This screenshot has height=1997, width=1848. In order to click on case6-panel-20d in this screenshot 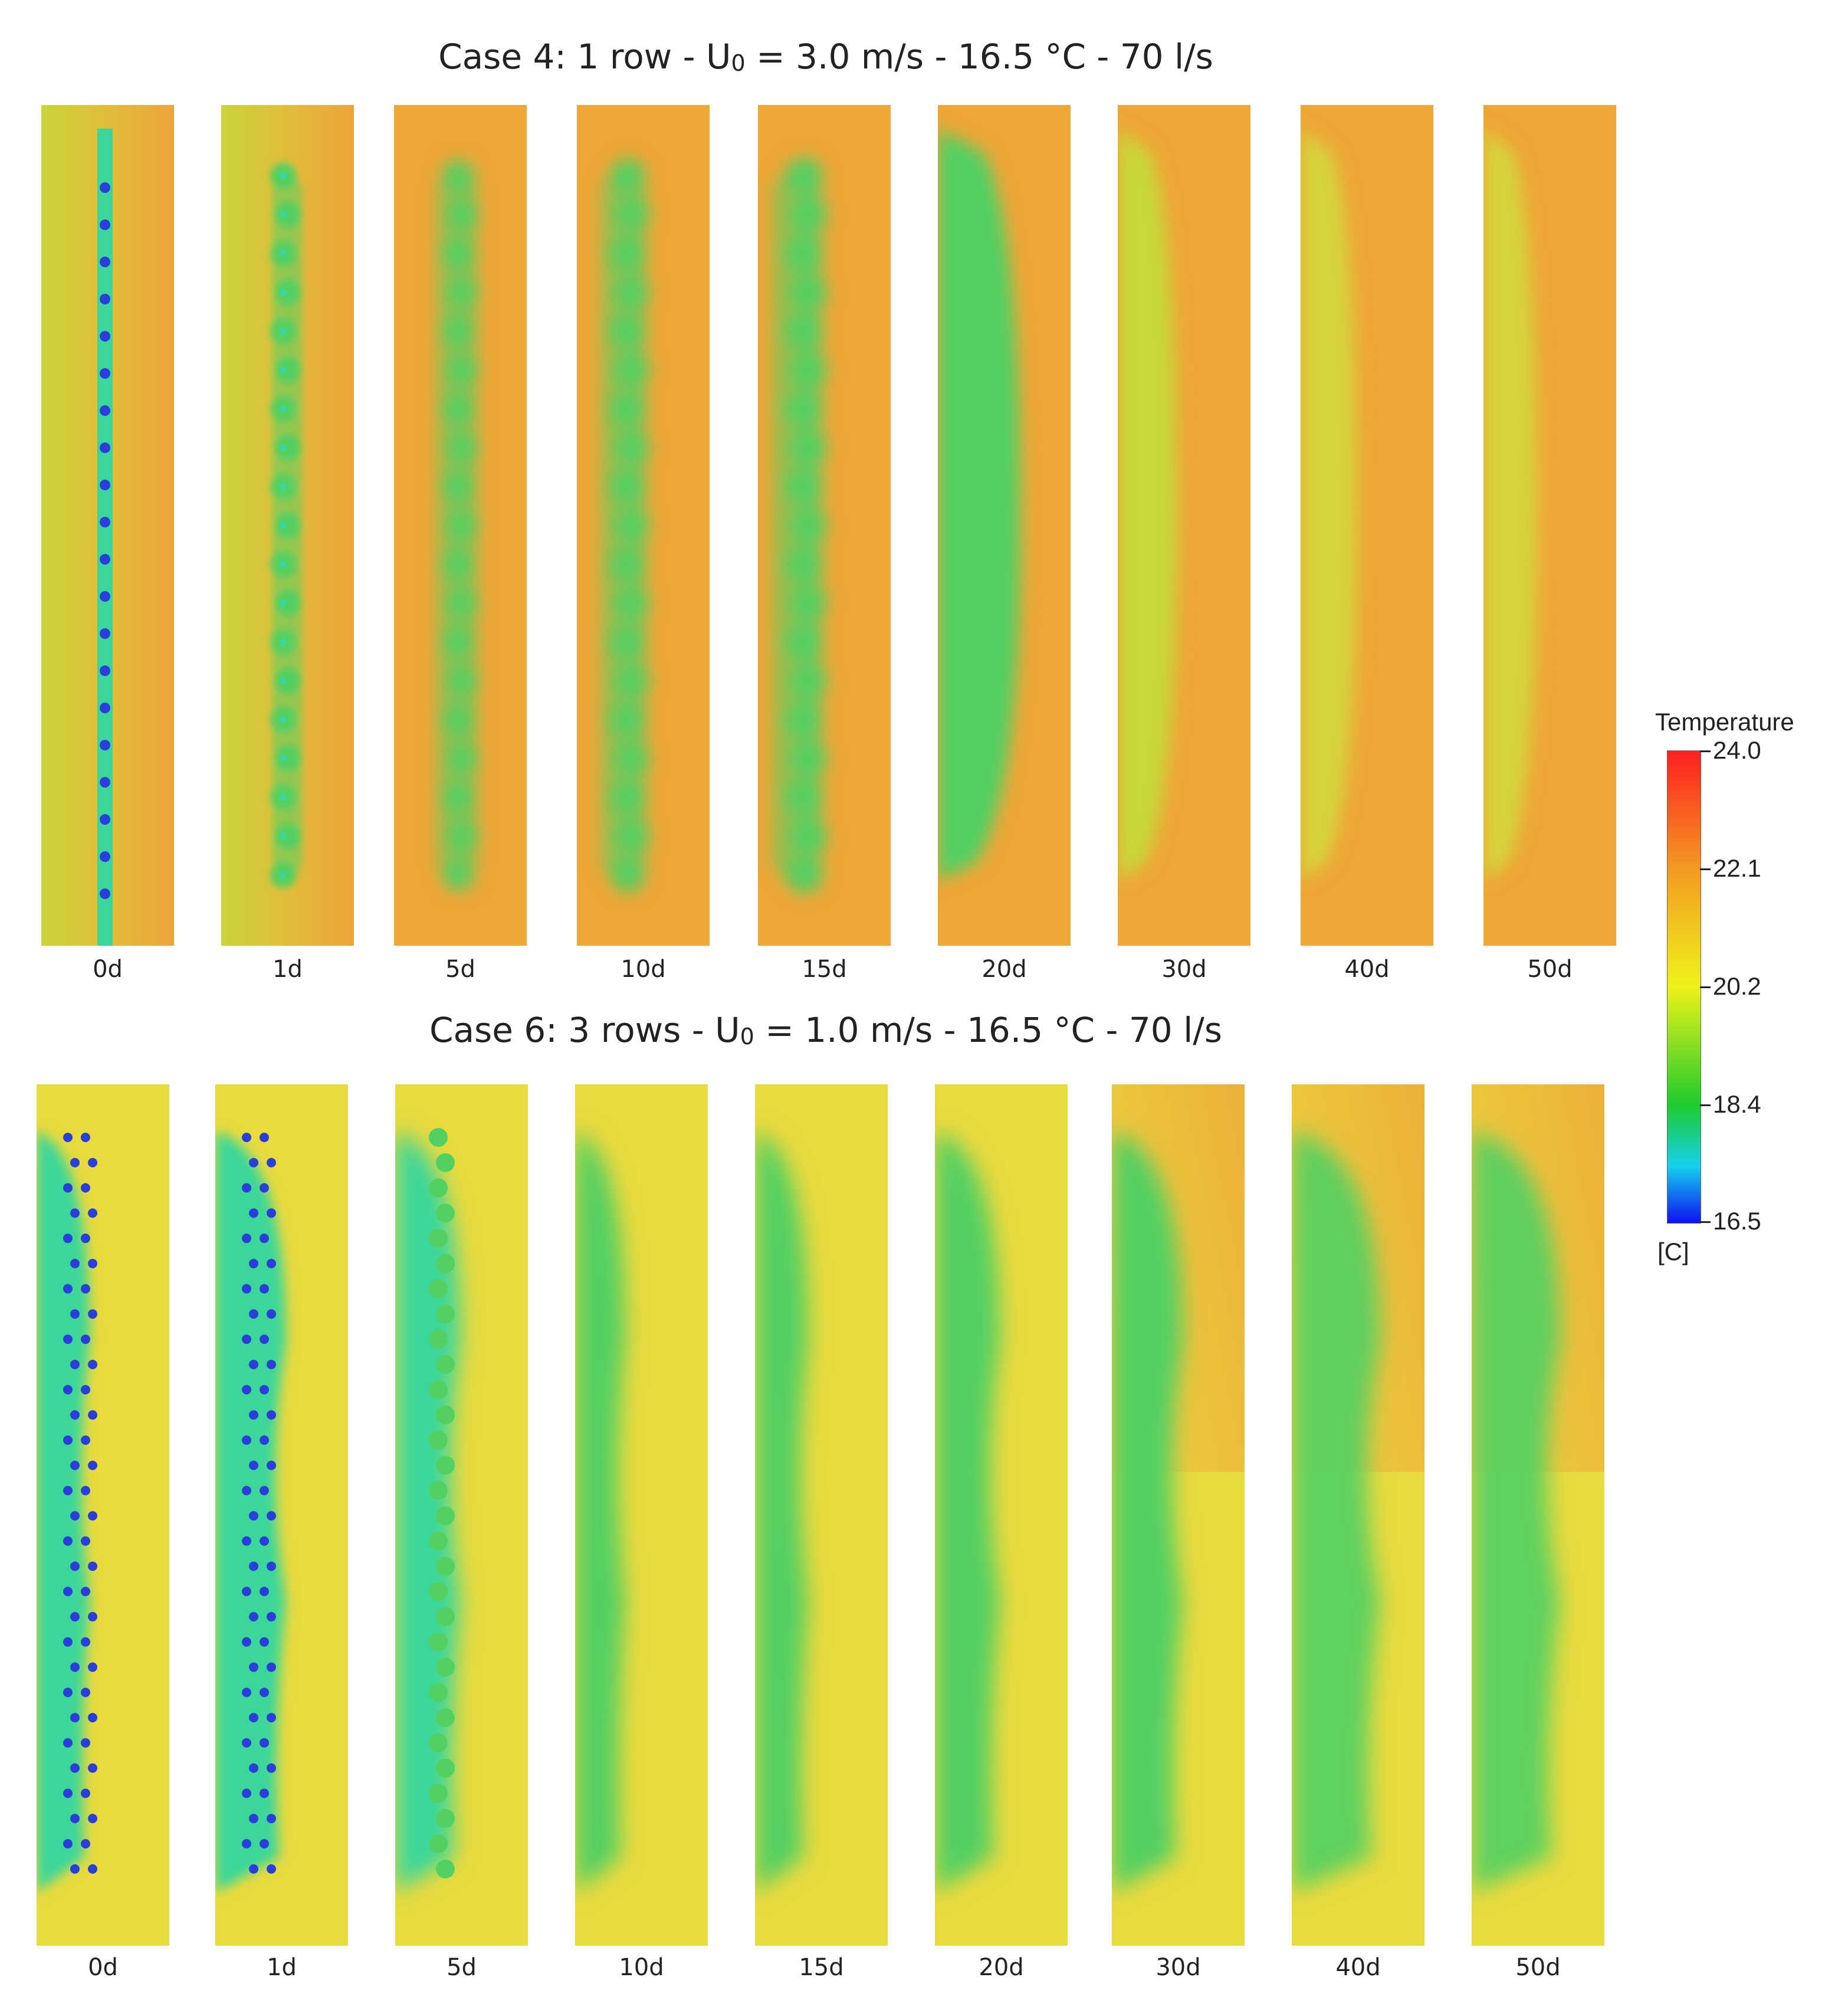, I will do `click(1002, 1515)`.